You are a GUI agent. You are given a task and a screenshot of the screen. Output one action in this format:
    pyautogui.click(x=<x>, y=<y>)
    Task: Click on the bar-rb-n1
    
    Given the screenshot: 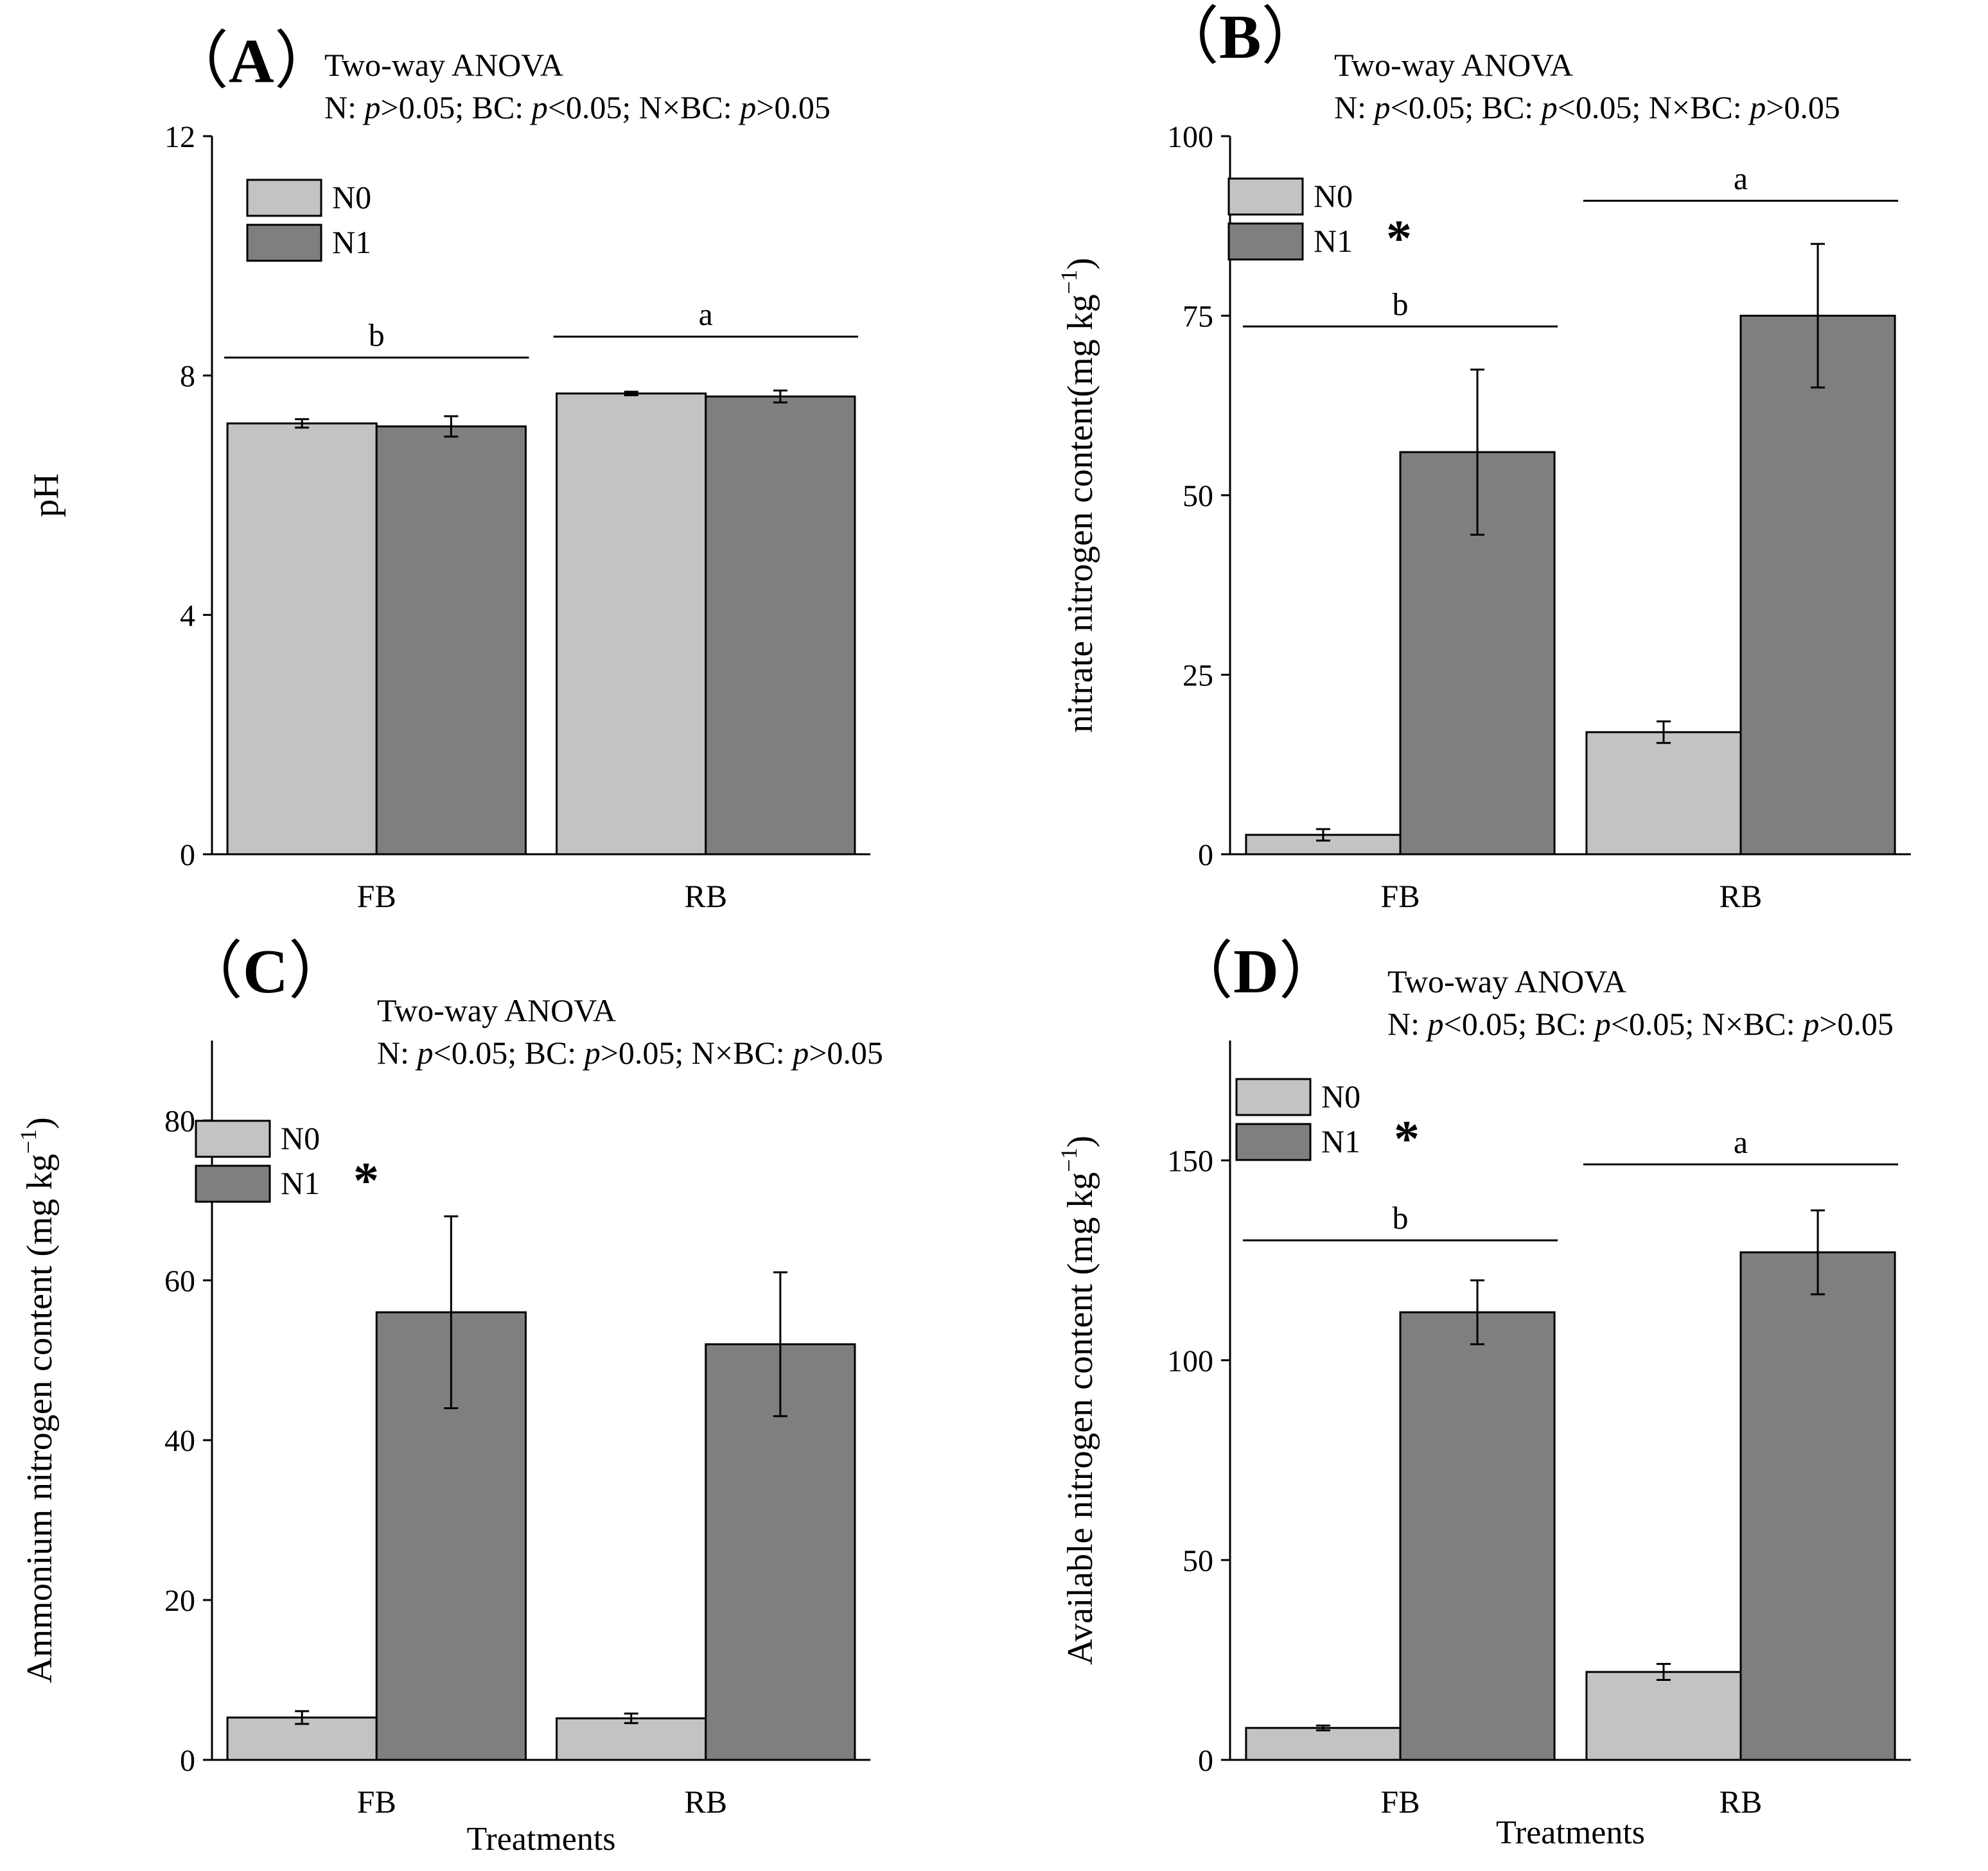 What is the action you would take?
    pyautogui.click(x=1818, y=586)
    